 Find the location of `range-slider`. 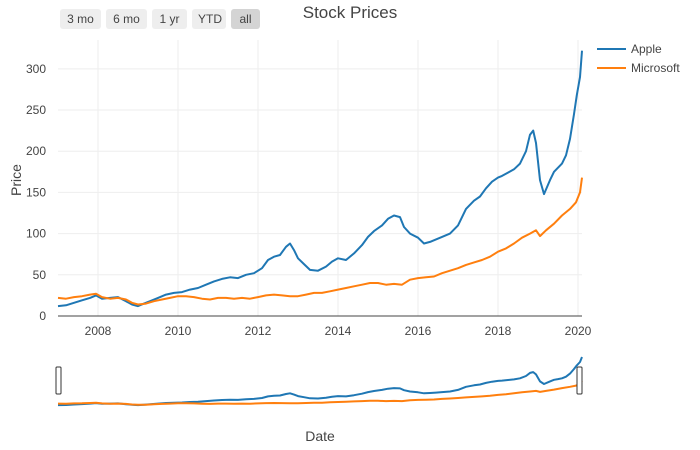

range-slider is located at coordinates (319, 380).